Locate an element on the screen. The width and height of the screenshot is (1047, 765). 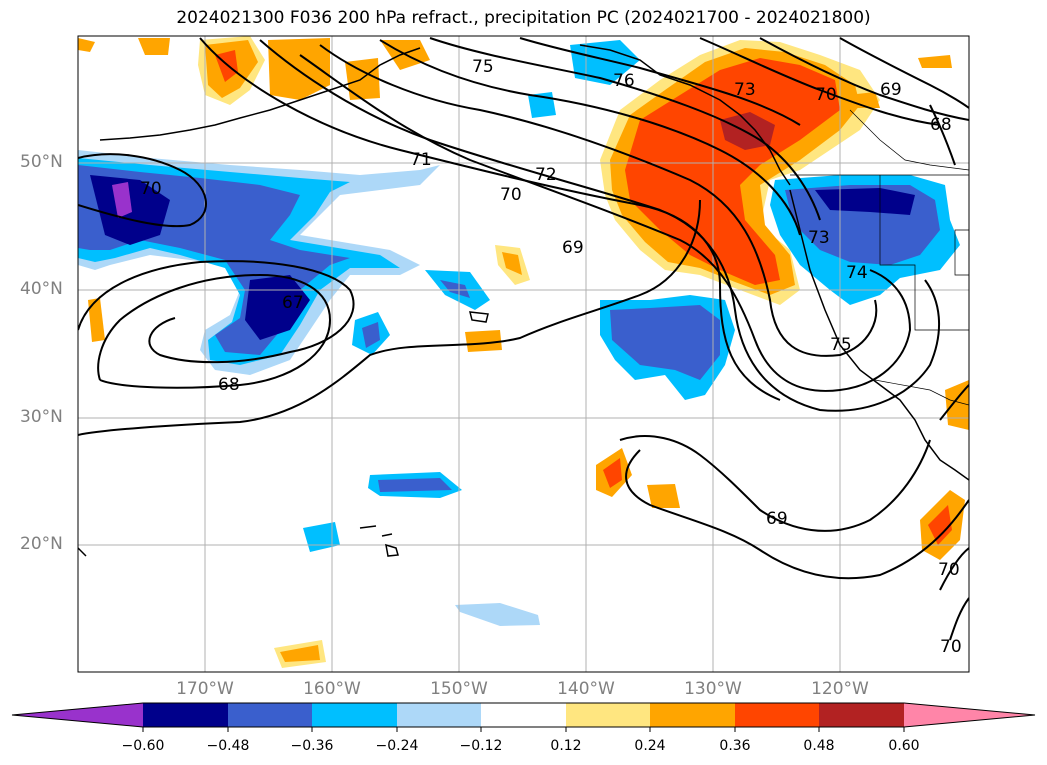
svg-text: 76 is located at coordinates (624, 81).